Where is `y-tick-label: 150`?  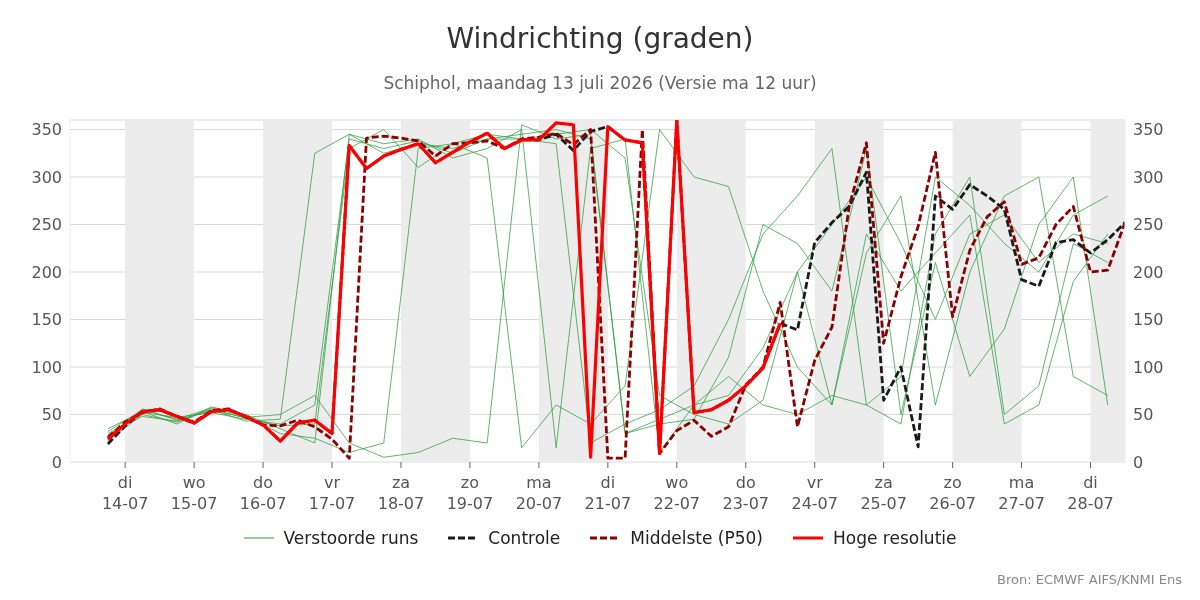
y-tick-label: 150 is located at coordinates (46, 320).